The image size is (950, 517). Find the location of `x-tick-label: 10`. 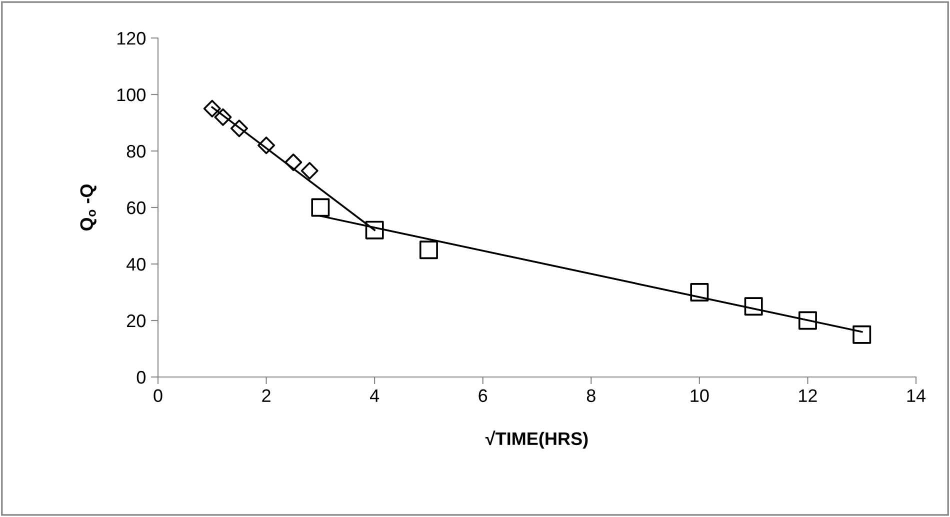

x-tick-label: 10 is located at coordinates (699, 395).